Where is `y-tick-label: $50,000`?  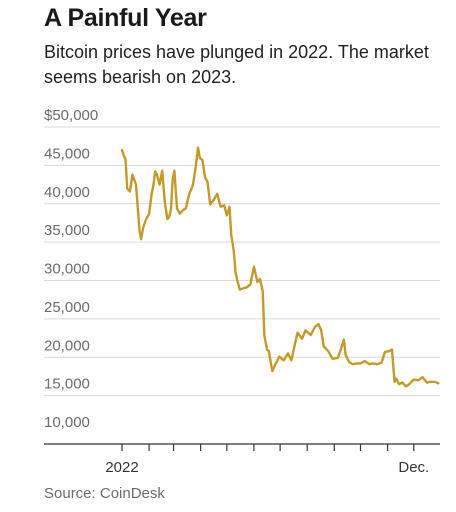
y-tick-label: $50,000 is located at coordinates (71, 115).